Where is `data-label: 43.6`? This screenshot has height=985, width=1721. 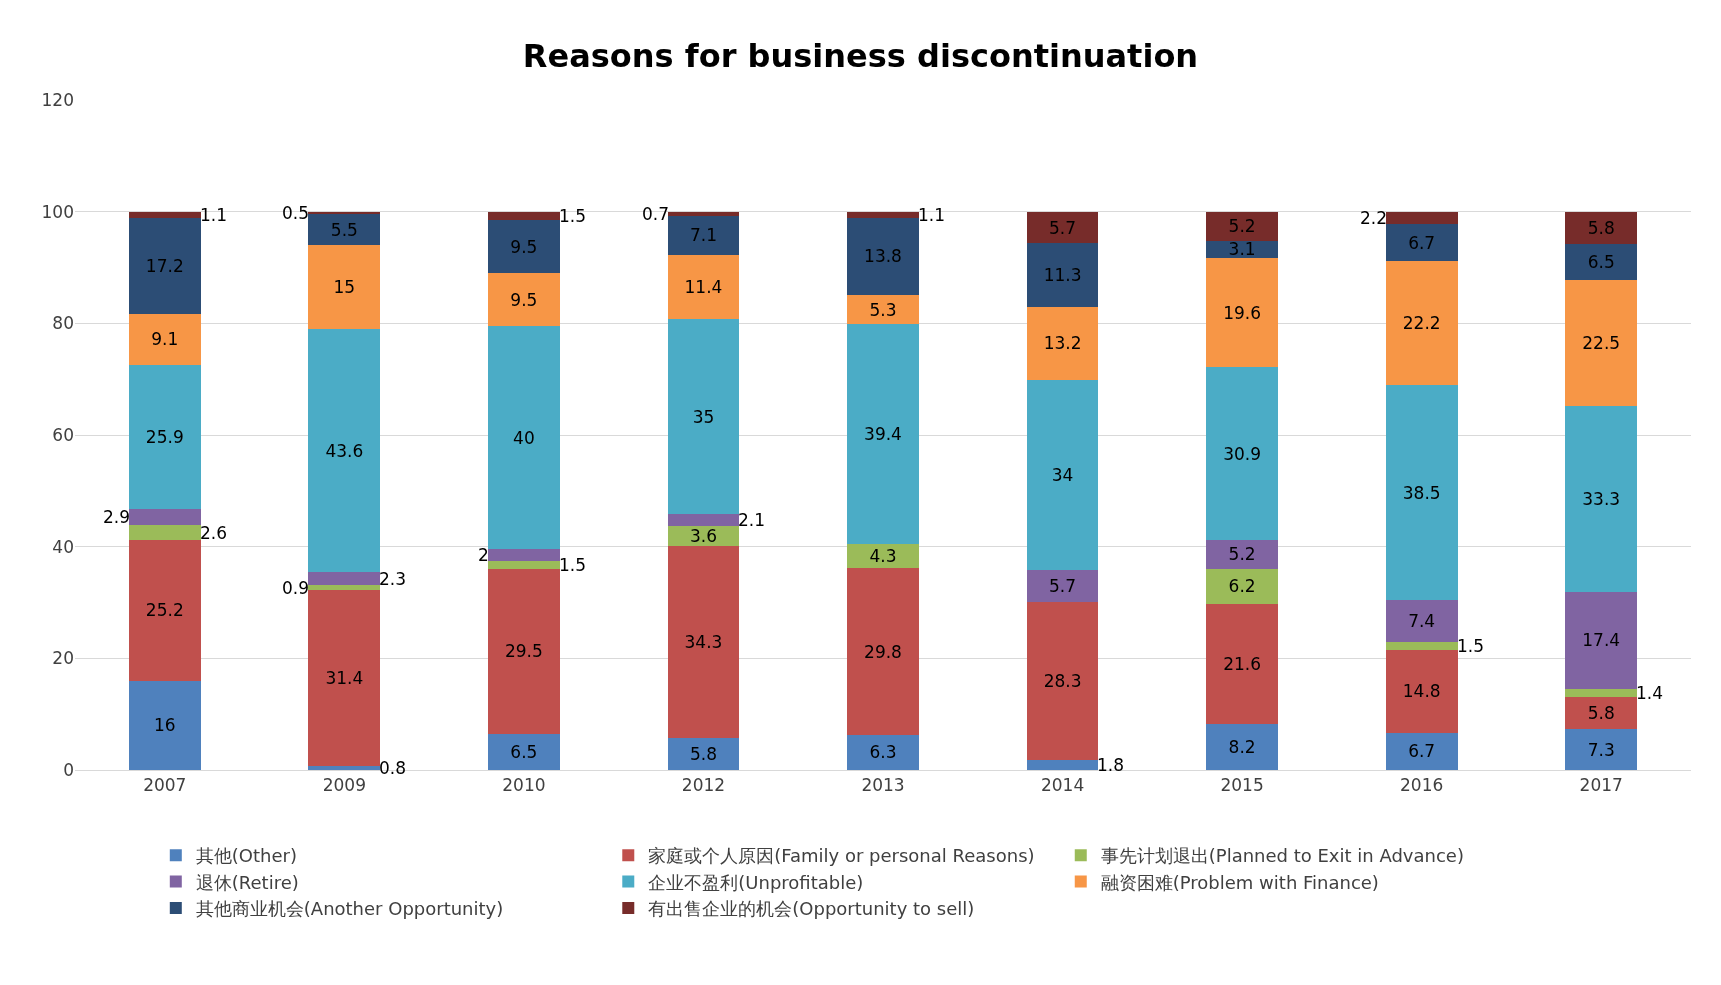 data-label: 43.6 is located at coordinates (344, 450).